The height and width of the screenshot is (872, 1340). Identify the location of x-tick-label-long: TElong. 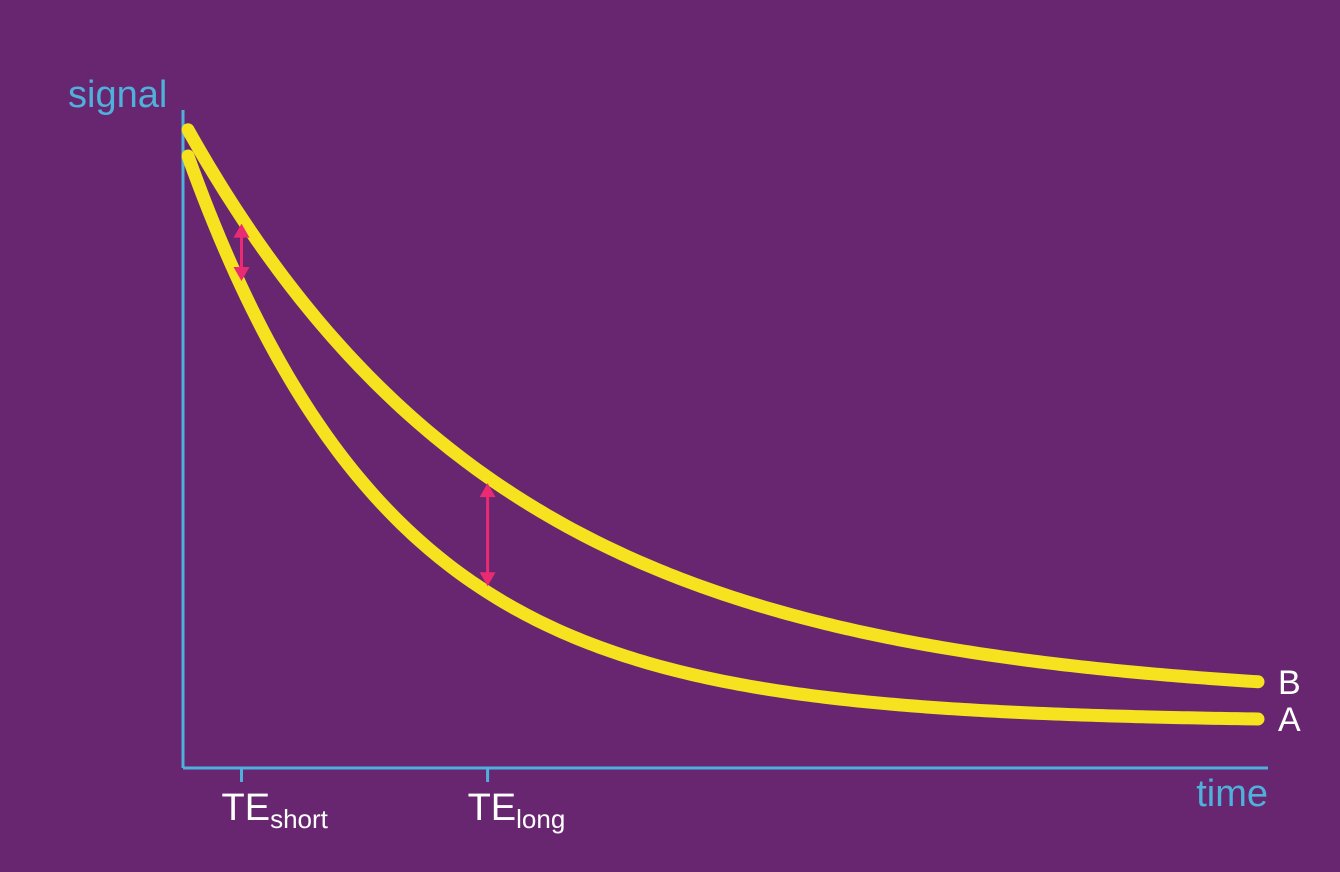
(517, 810).